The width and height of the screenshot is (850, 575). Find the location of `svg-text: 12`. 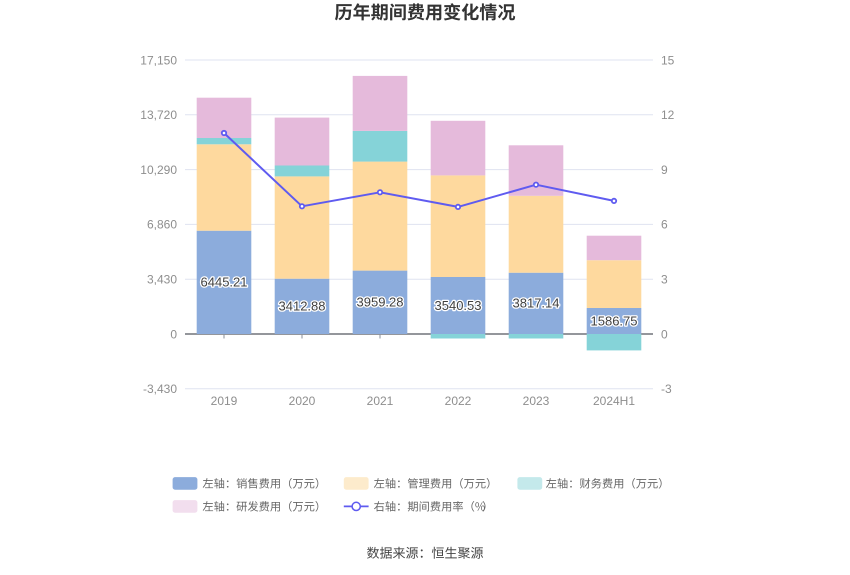

svg-text: 12 is located at coordinates (668, 115).